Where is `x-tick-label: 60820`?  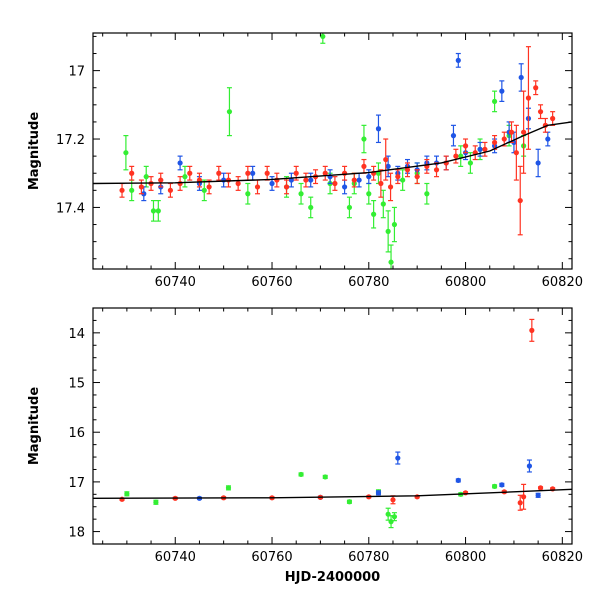
x-tick-label: 60820 is located at coordinates (562, 557).